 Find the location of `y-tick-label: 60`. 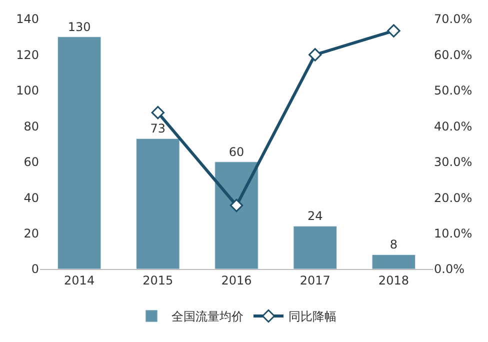

y-tick-label: 60 is located at coordinates (31, 162).